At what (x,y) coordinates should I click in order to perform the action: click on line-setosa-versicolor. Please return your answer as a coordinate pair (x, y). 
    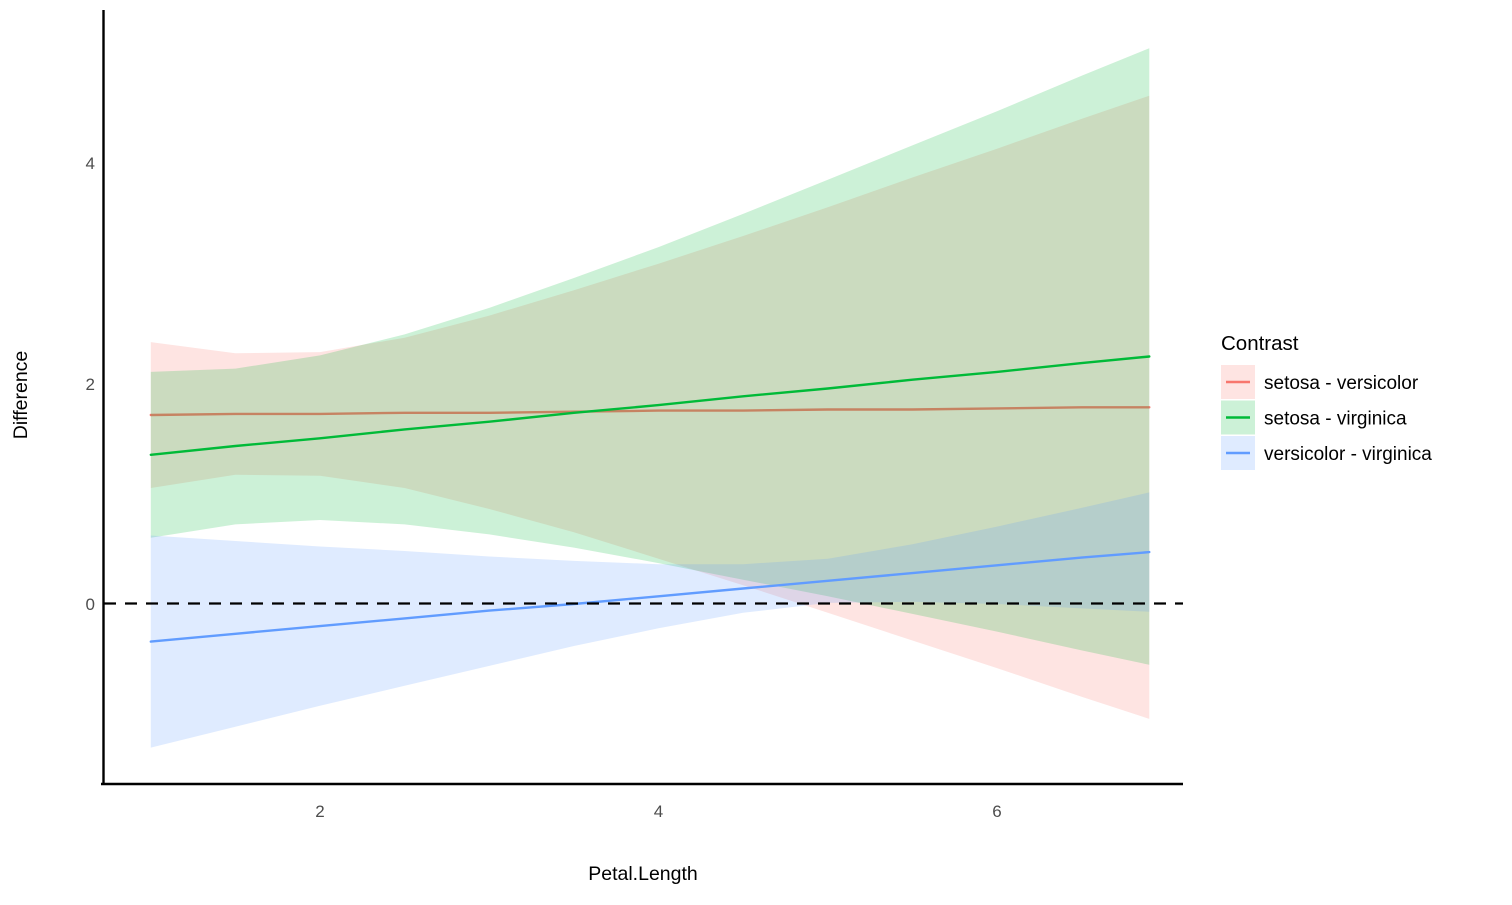
    Looking at the image, I should click on (650, 411).